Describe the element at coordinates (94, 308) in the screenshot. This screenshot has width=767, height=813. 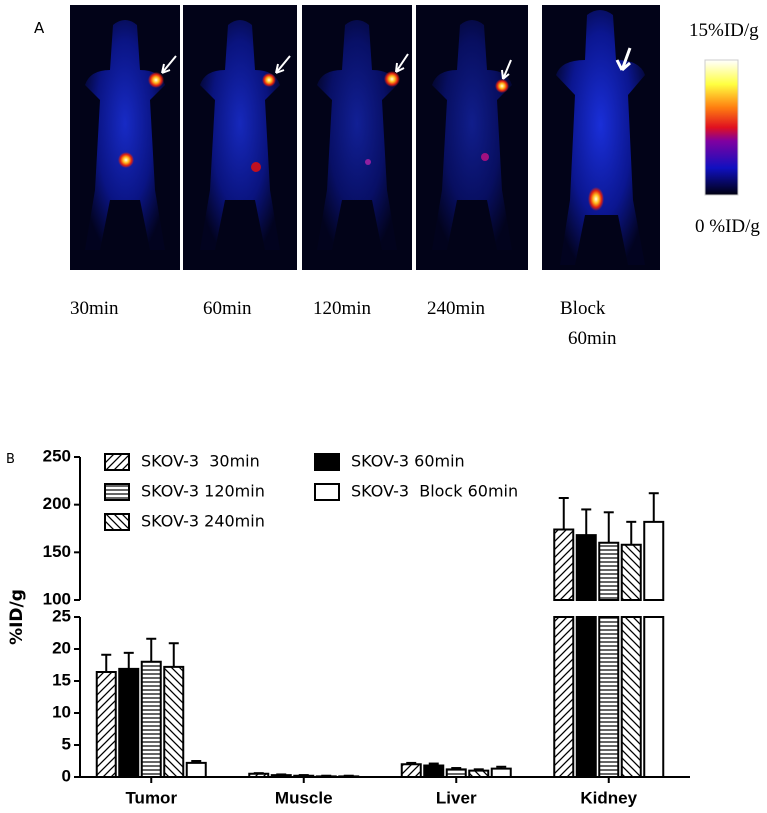
I see `time-label: 30min` at that location.